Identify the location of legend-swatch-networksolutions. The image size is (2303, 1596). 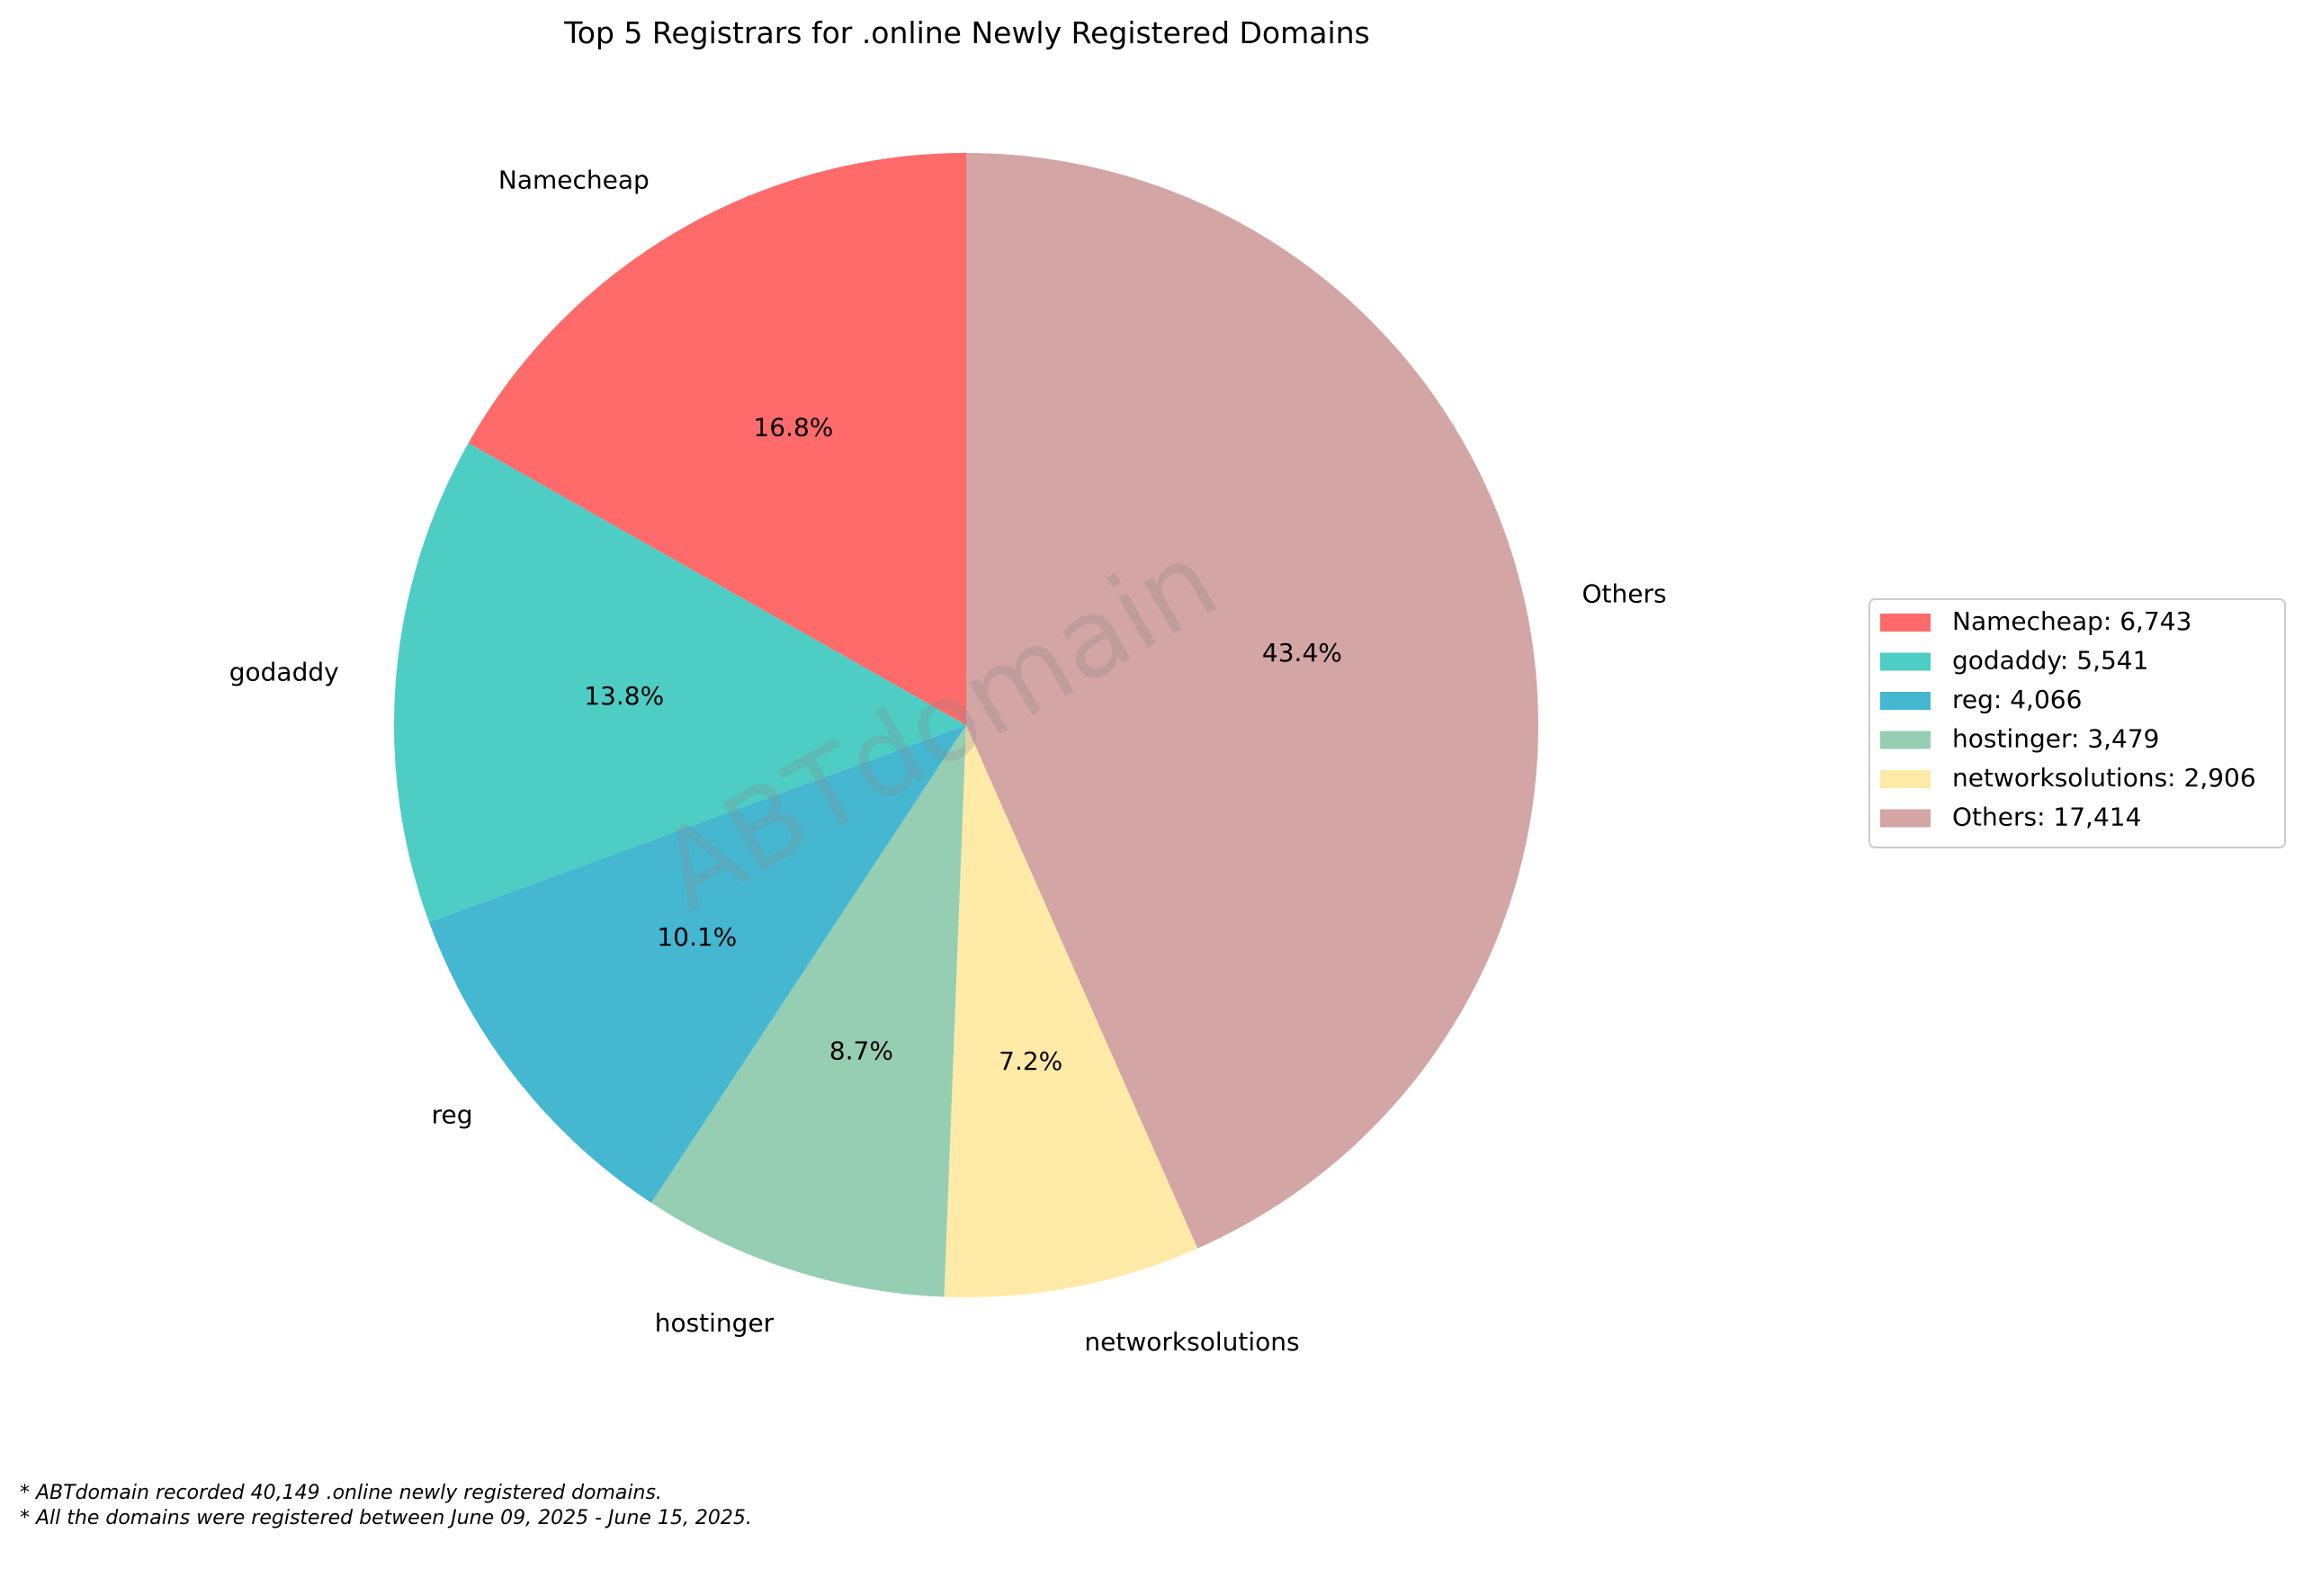
(1906, 779).